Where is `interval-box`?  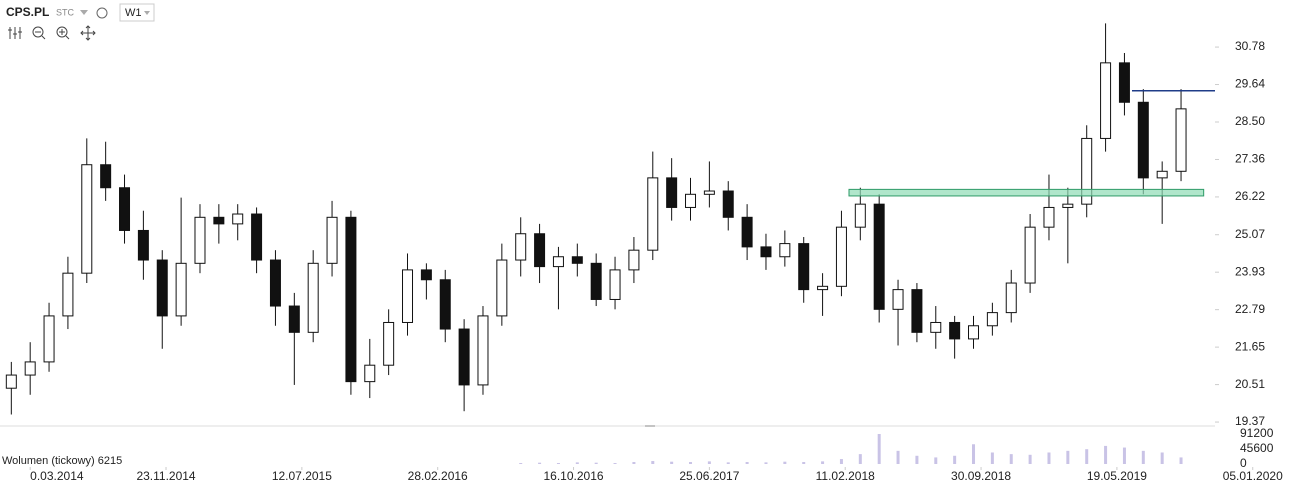
interval-box is located at coordinates (137, 12).